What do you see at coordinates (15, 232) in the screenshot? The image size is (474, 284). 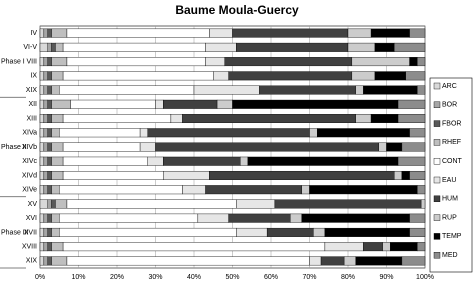 I see `group-label: Phase III` at bounding box center [15, 232].